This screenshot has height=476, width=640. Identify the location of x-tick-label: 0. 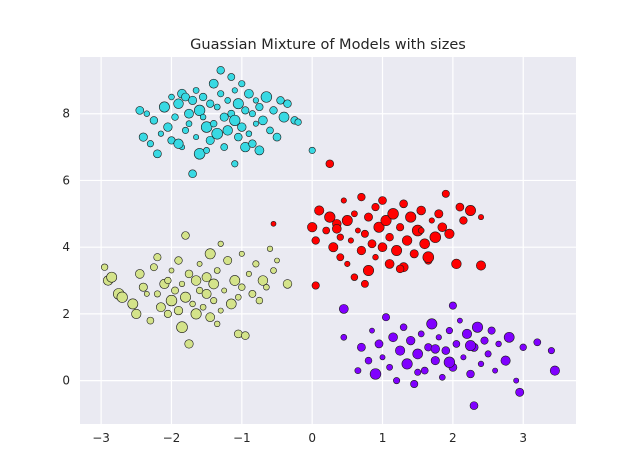
(312, 438).